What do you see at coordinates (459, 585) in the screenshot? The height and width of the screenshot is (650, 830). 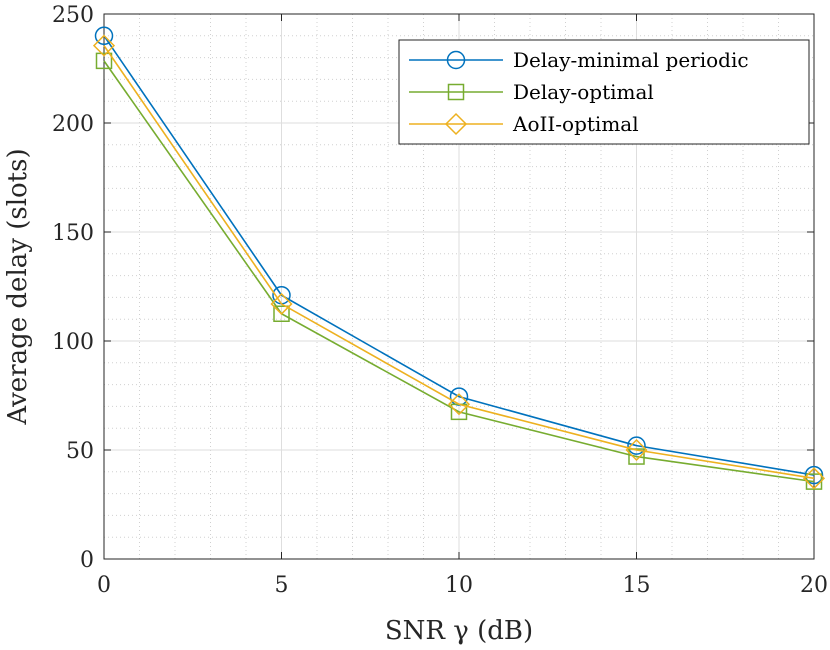 I see `x-tick-label: 10` at bounding box center [459, 585].